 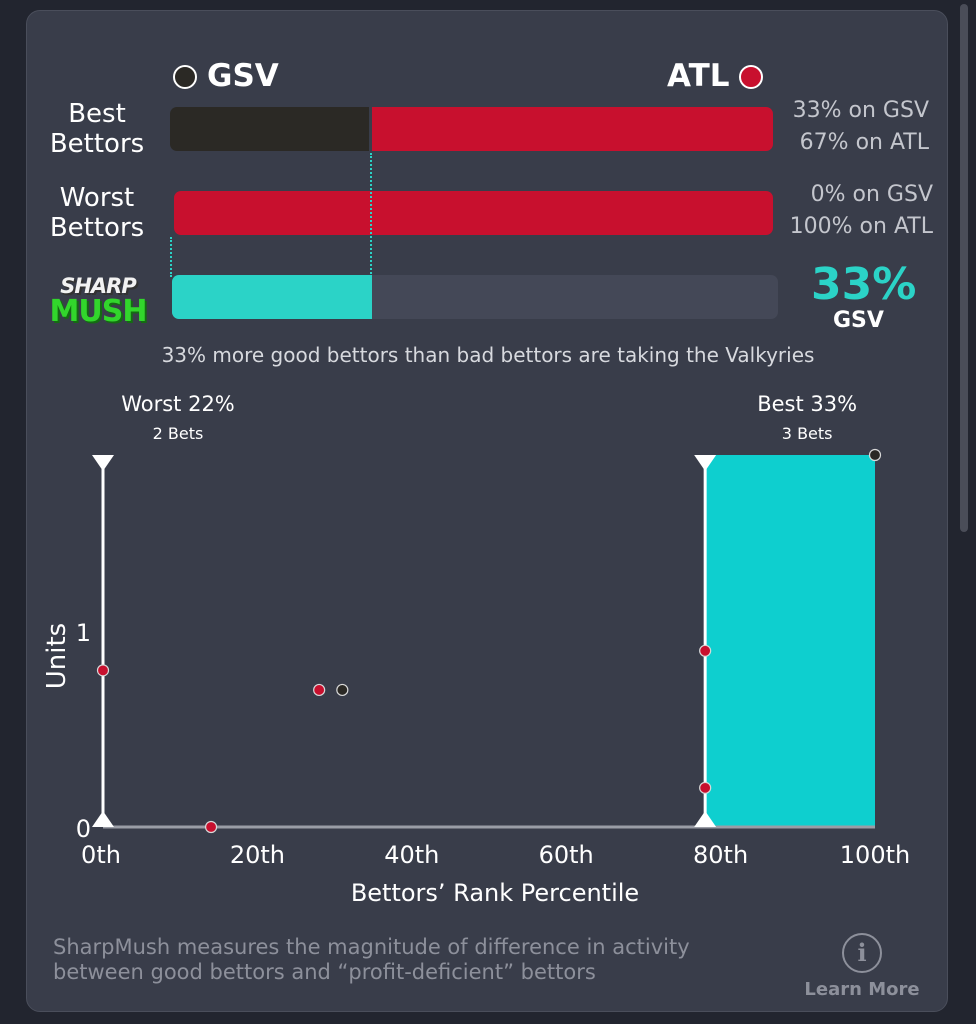 What do you see at coordinates (243, 76) in the screenshot?
I see `gsv-team-name: GSV` at bounding box center [243, 76].